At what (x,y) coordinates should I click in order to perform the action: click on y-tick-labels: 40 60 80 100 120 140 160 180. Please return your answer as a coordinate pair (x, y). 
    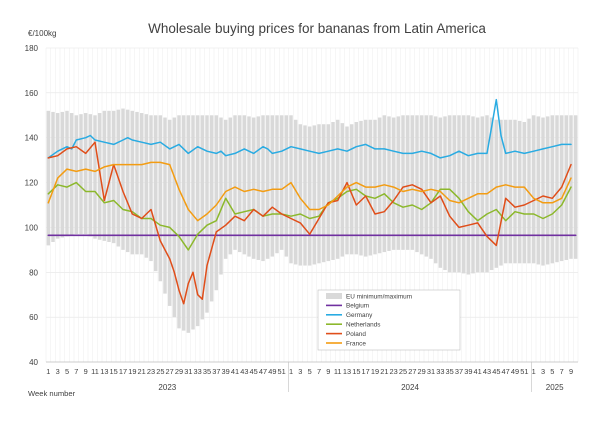
    Looking at the image, I should click on (32, 205).